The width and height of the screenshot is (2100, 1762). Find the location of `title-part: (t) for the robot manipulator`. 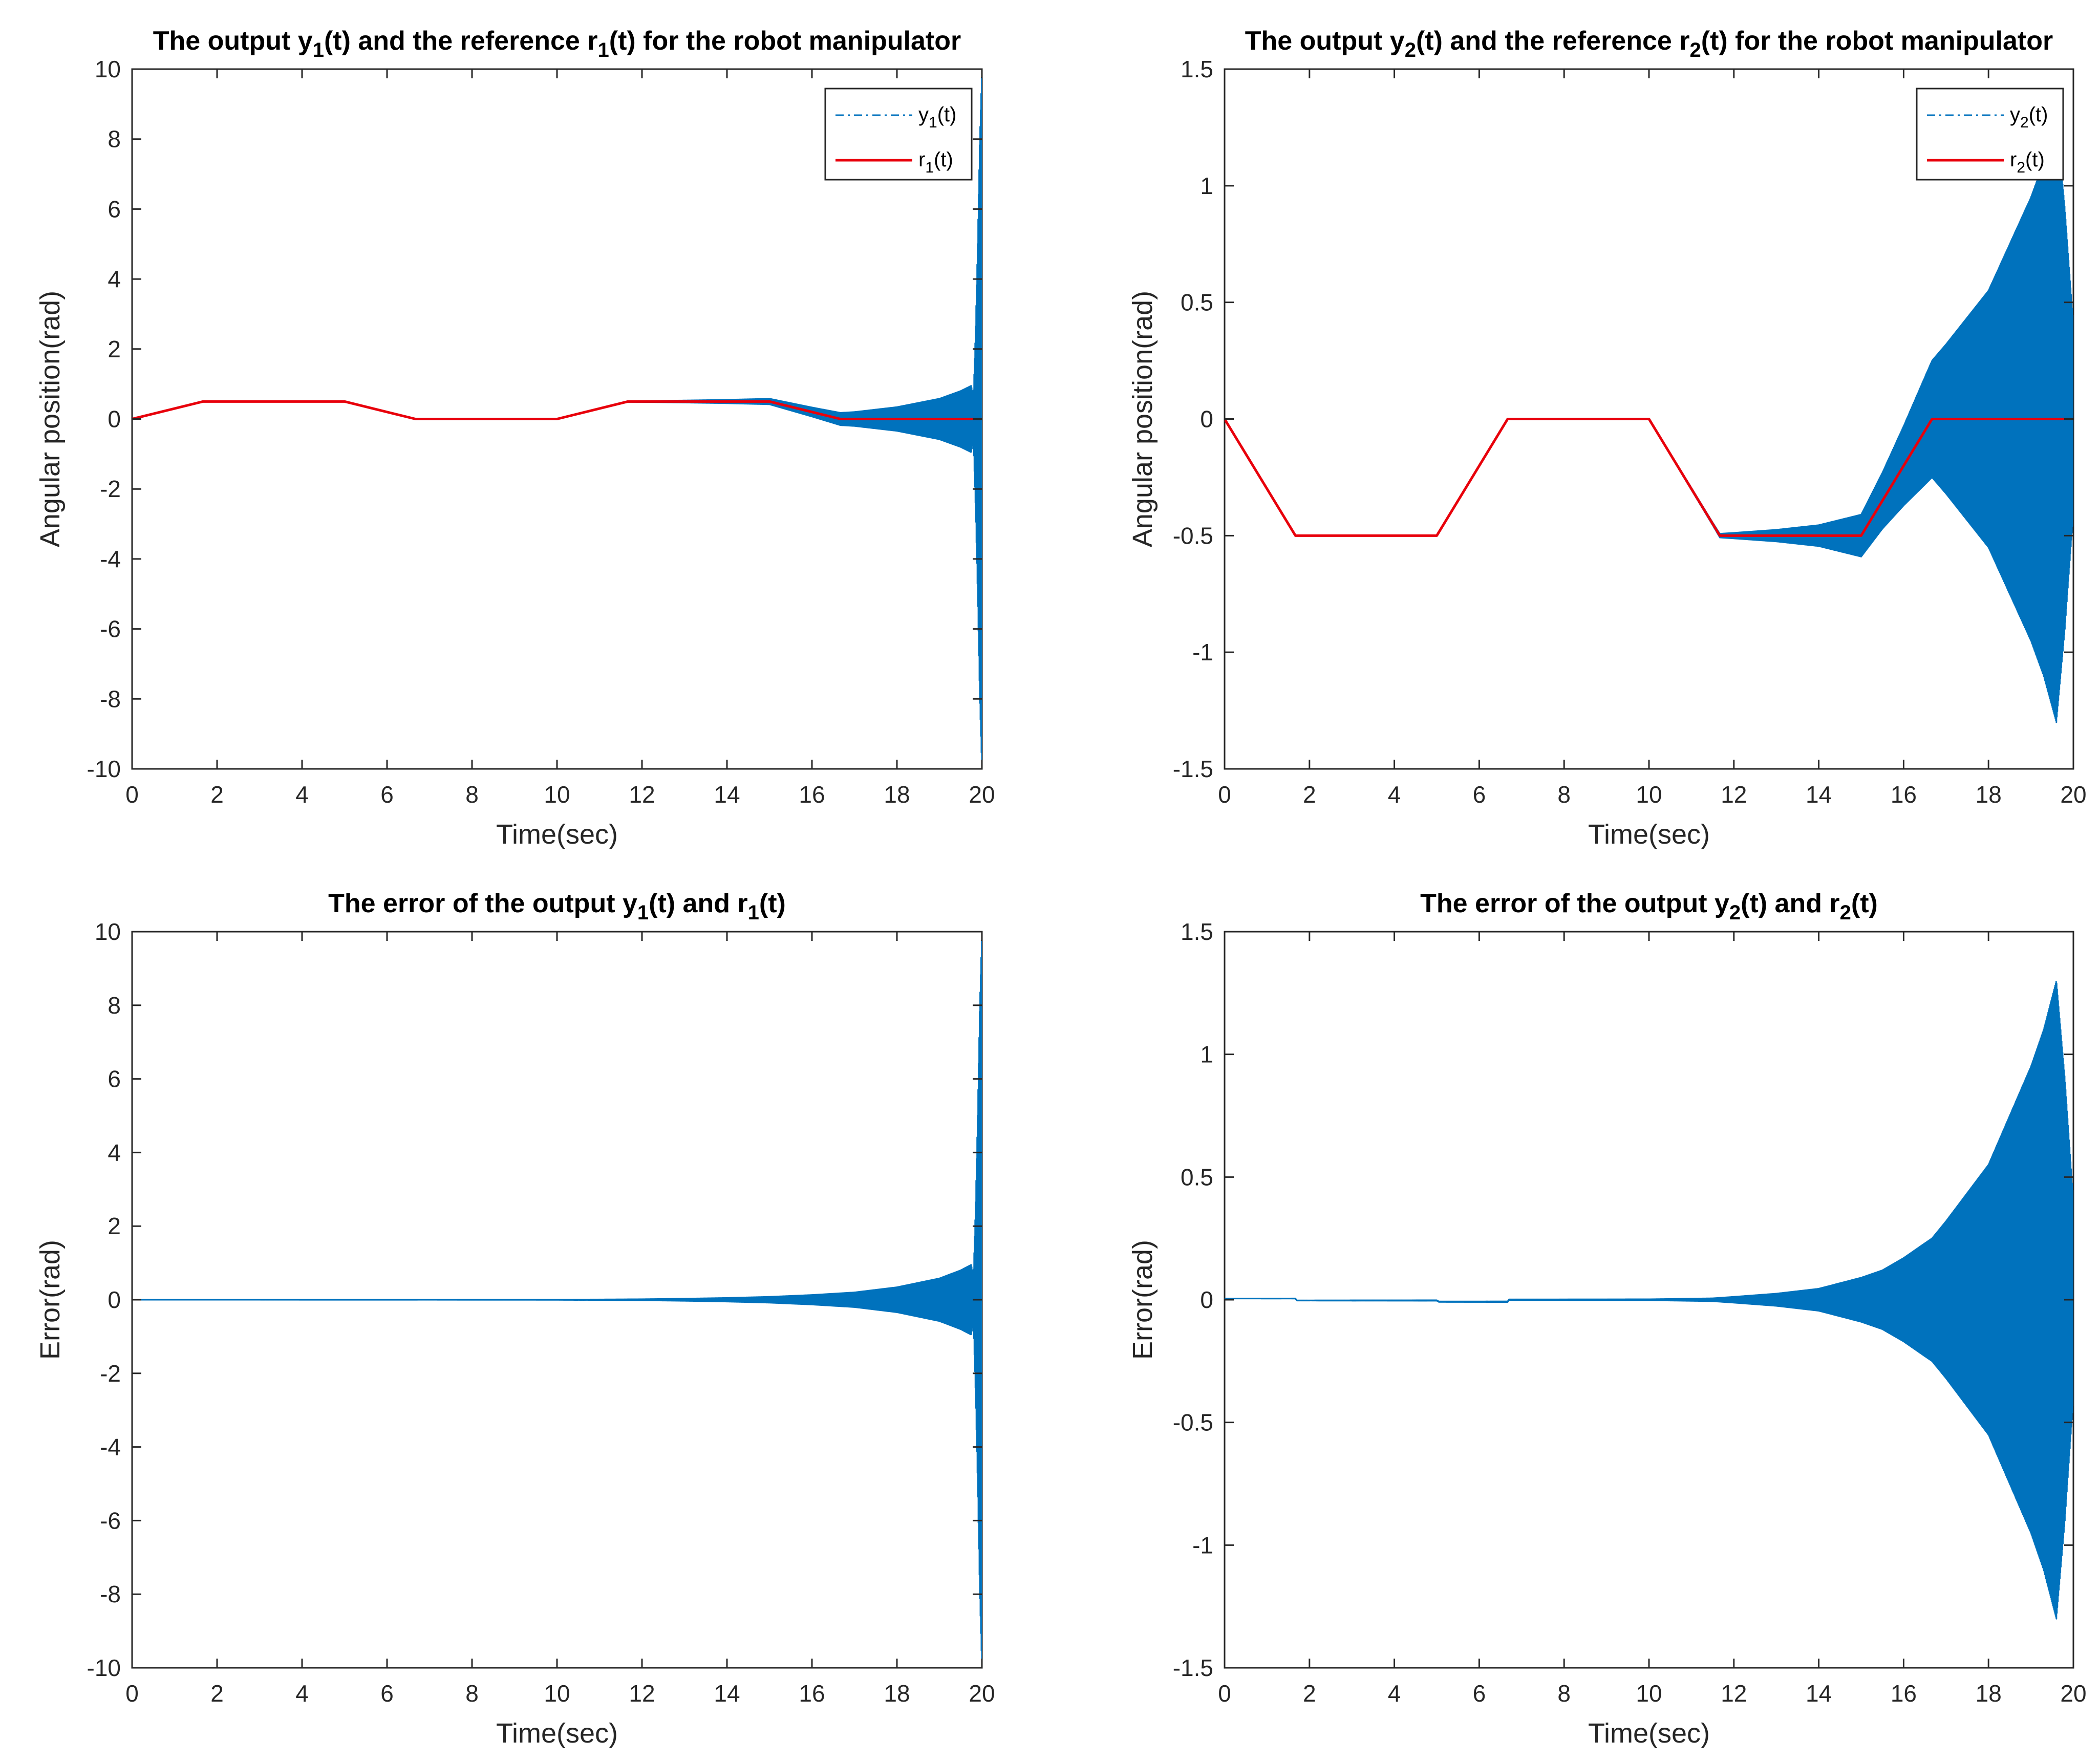

title-part: (t) for the robot manipulator is located at coordinates (1877, 41).